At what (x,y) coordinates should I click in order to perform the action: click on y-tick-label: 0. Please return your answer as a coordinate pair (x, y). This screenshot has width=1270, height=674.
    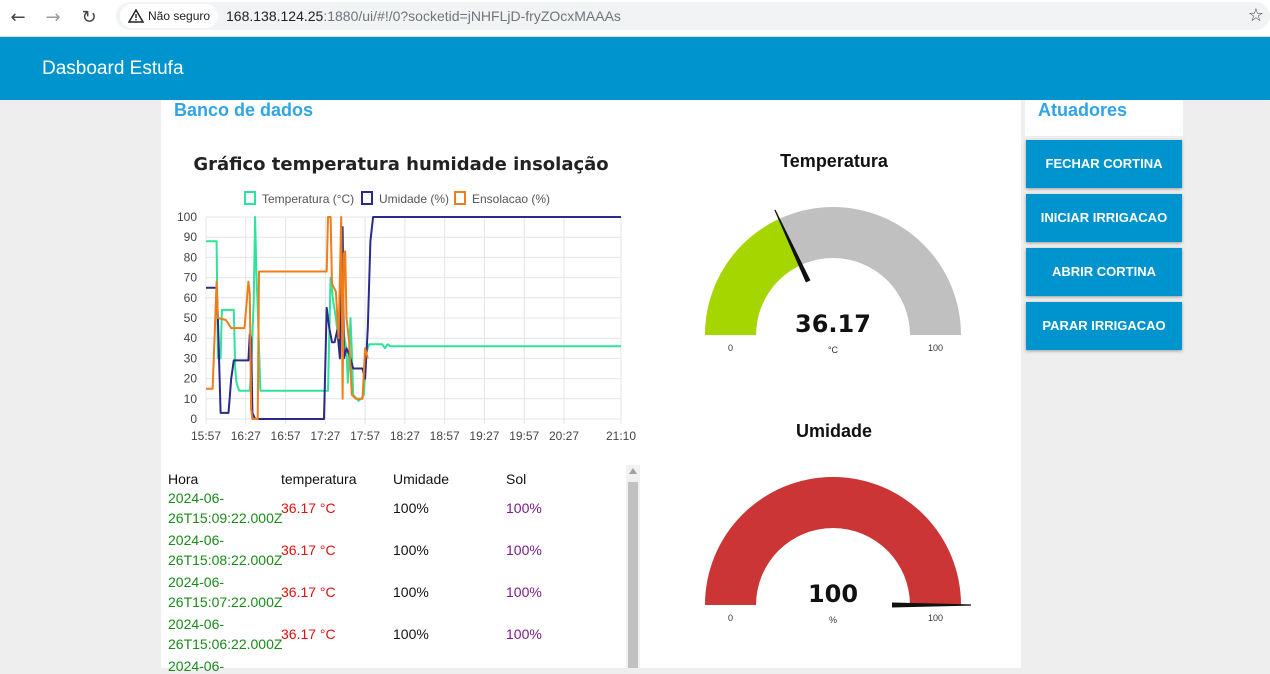
    Looking at the image, I should click on (193, 419).